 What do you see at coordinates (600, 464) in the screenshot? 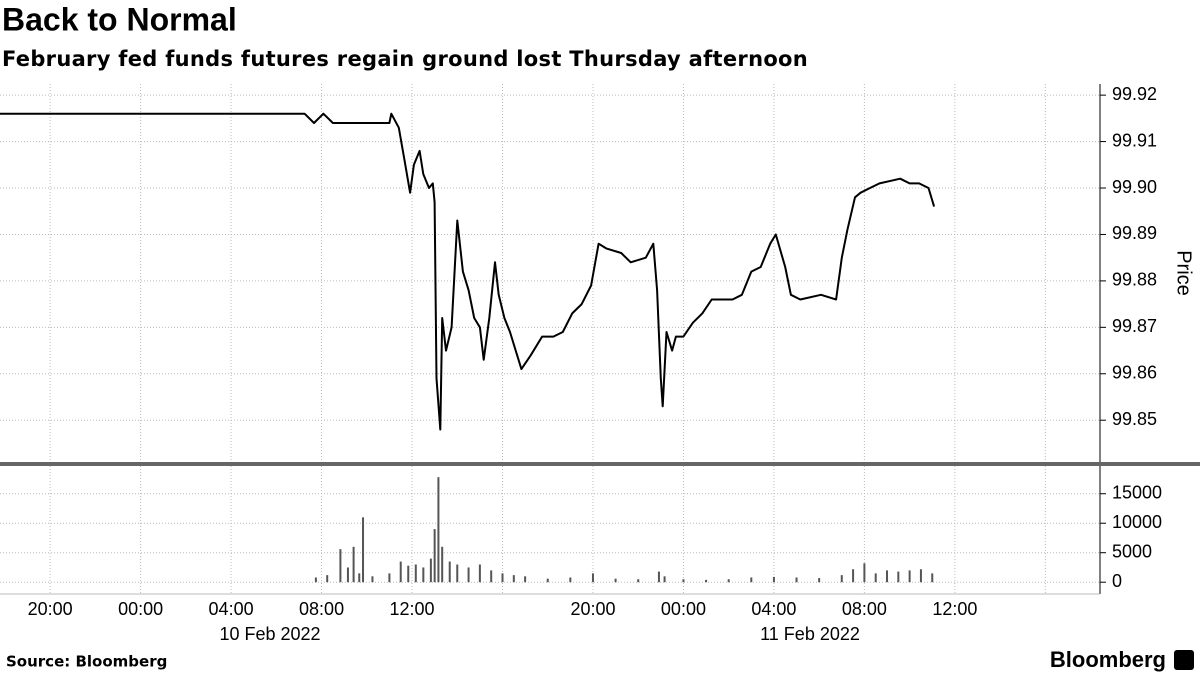
I see `panel-separator` at bounding box center [600, 464].